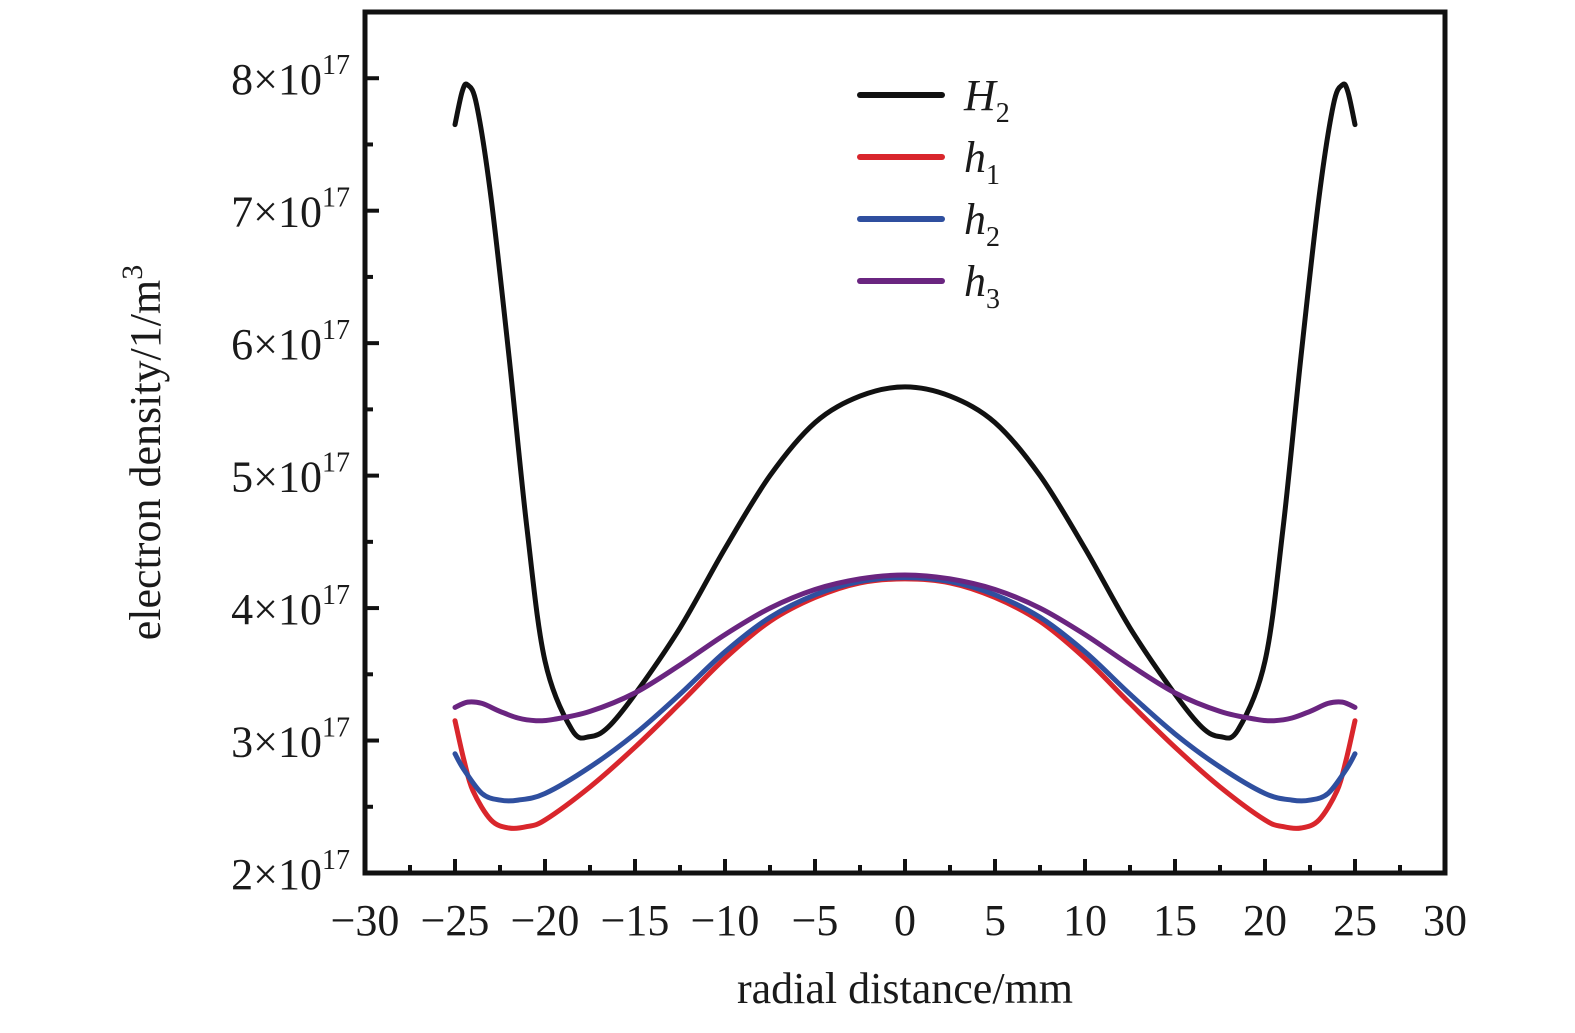 The height and width of the screenshot is (1033, 1575). I want to click on y-axis-title: electron density/1/m3, so click(143, 452).